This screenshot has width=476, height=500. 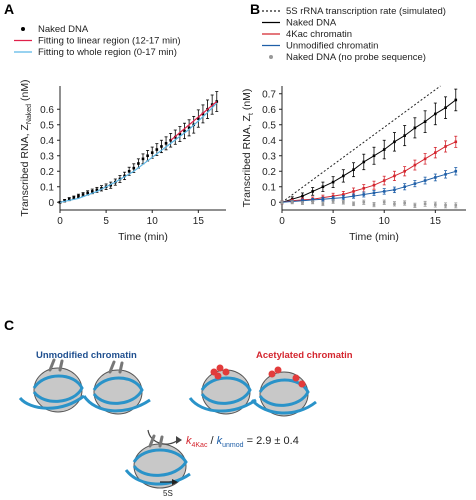 I want to click on y-tick-label: 0.7, so click(x=269, y=94).